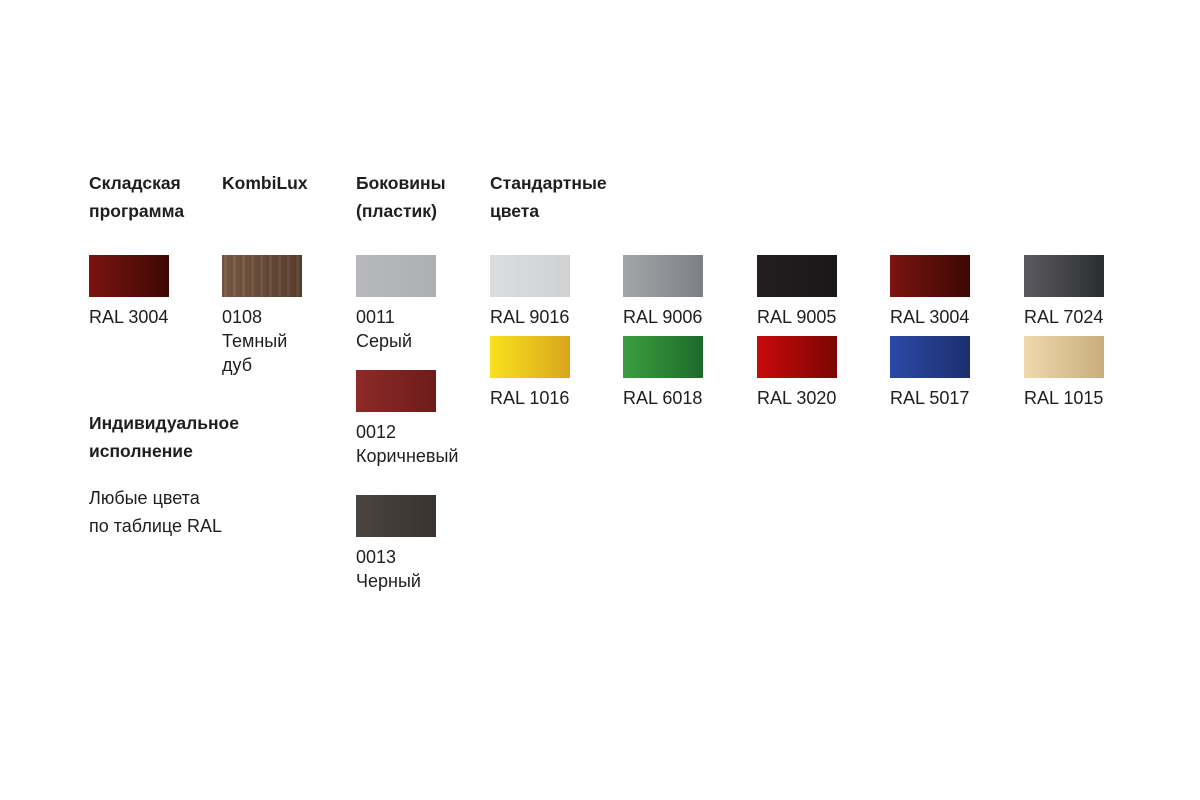  What do you see at coordinates (255, 341) in the screenshot?
I see `label-kombilux: 0108 Темный дуб` at bounding box center [255, 341].